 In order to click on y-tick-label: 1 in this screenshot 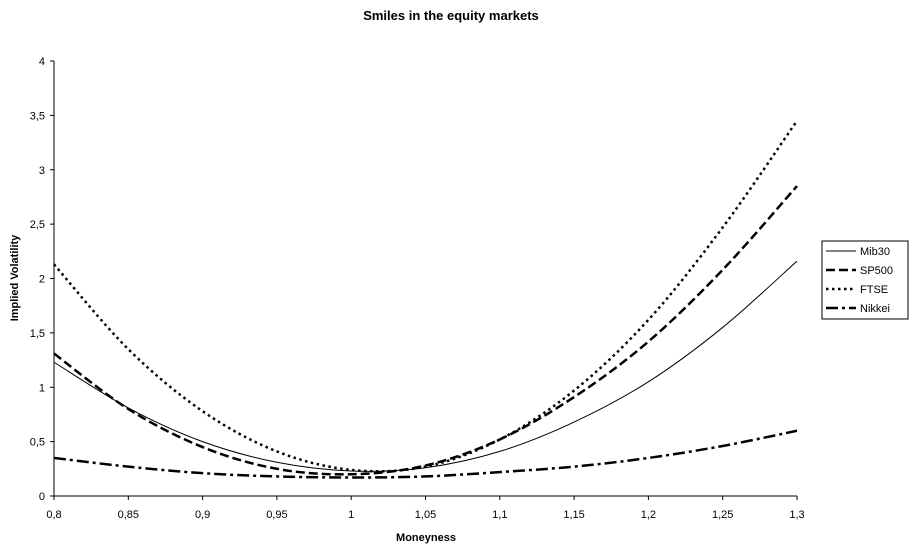, I will do `click(42, 388)`.